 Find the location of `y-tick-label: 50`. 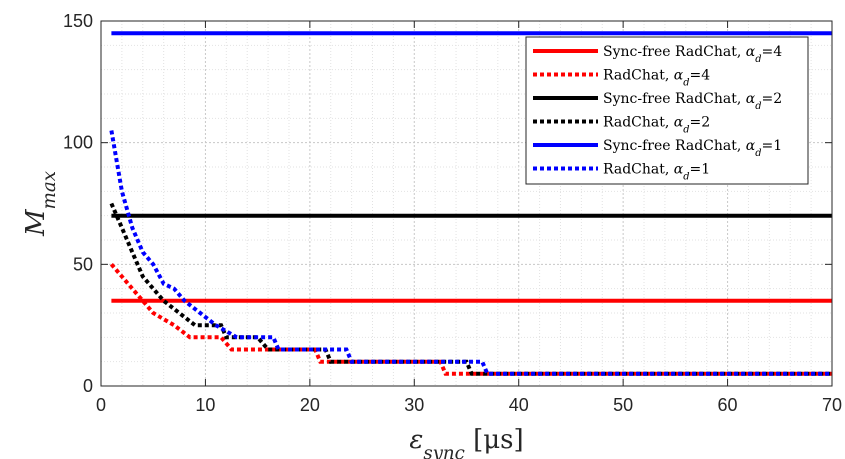

y-tick-label: 50 is located at coordinates (83, 264).